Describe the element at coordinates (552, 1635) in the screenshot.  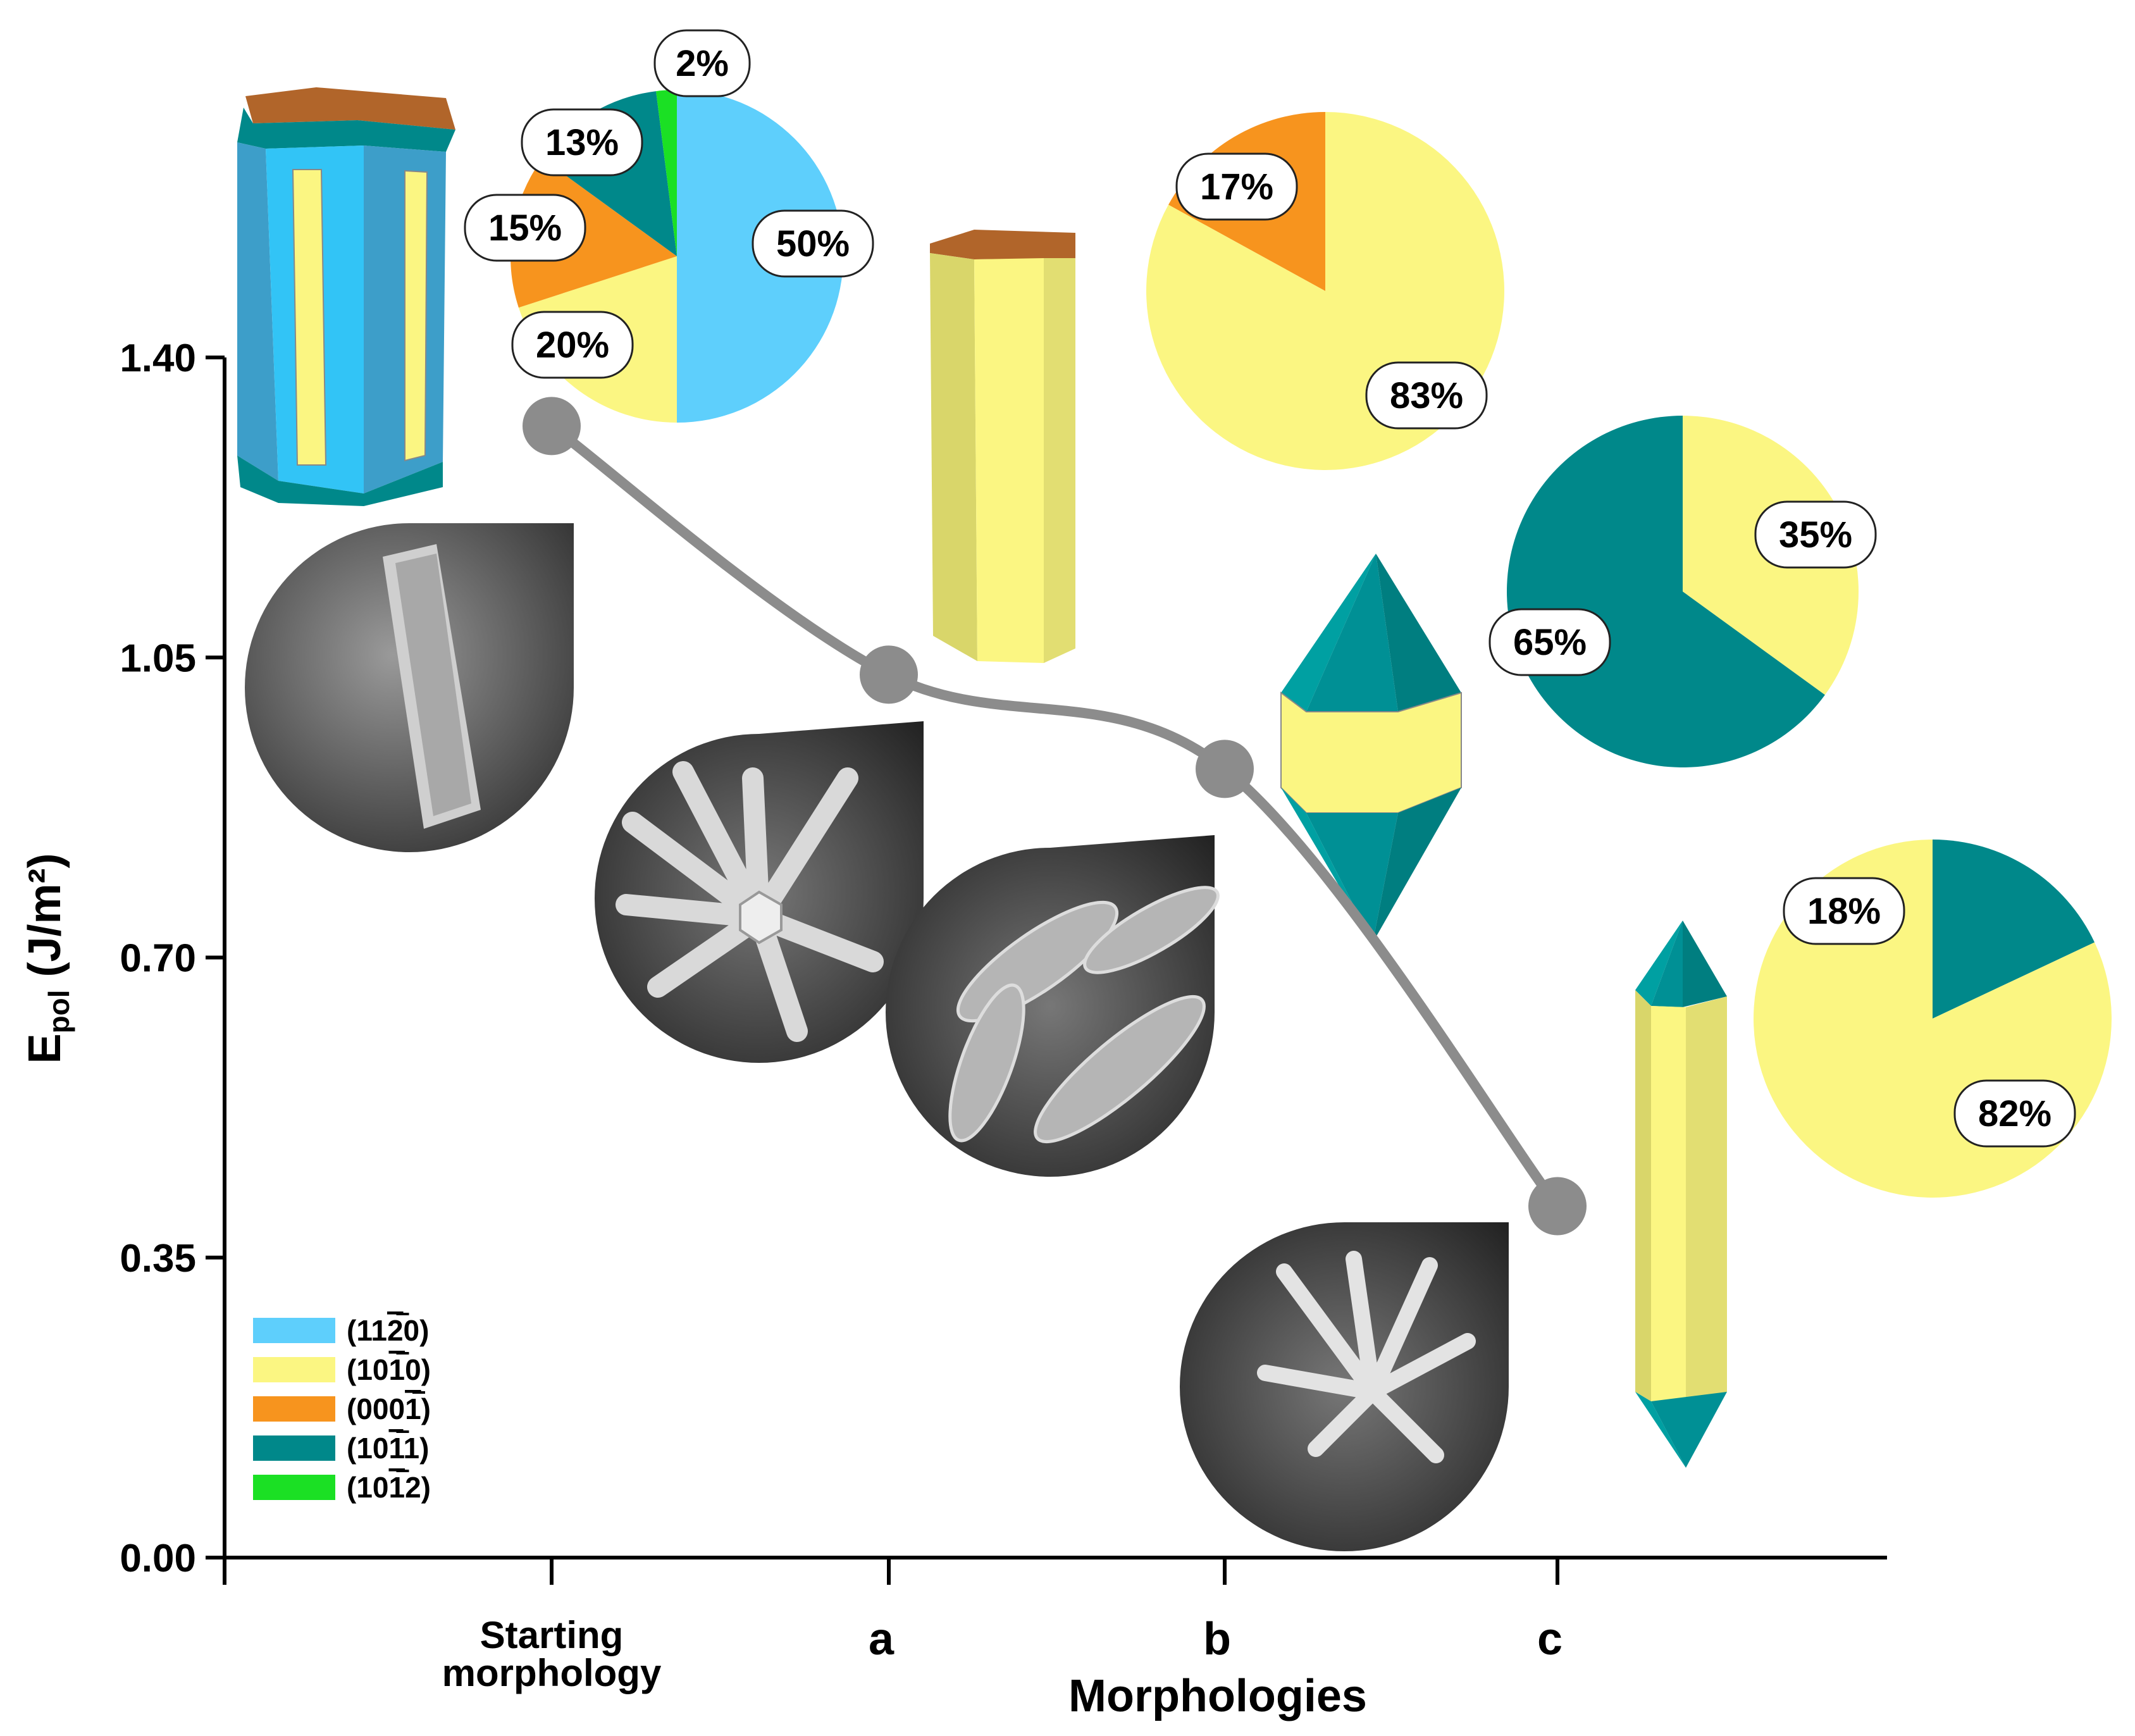
I see `x-category-label-line: Starting` at that location.